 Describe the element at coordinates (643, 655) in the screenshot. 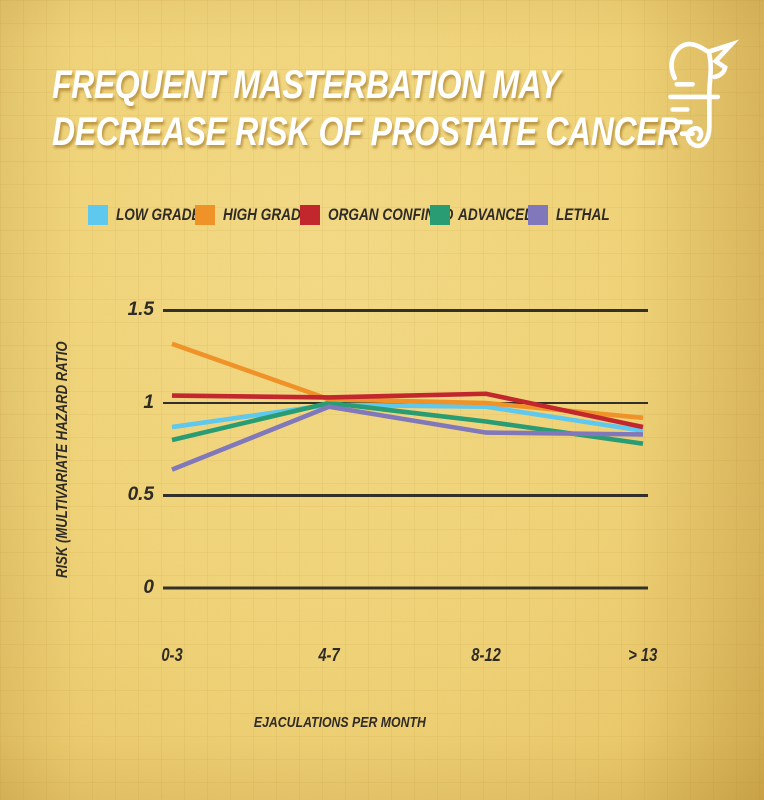

I see `x-tick-label-gt13: > 13` at that location.